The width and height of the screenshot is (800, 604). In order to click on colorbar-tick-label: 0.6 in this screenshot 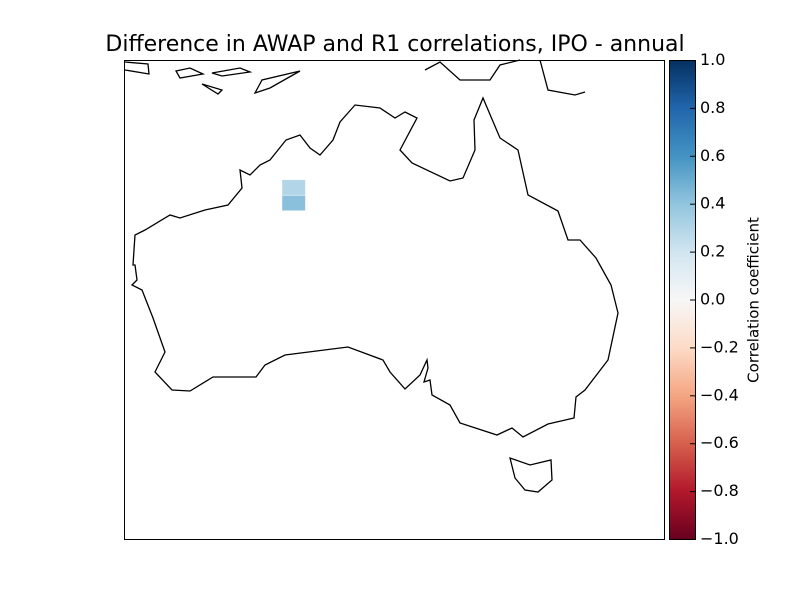, I will do `click(712, 155)`.